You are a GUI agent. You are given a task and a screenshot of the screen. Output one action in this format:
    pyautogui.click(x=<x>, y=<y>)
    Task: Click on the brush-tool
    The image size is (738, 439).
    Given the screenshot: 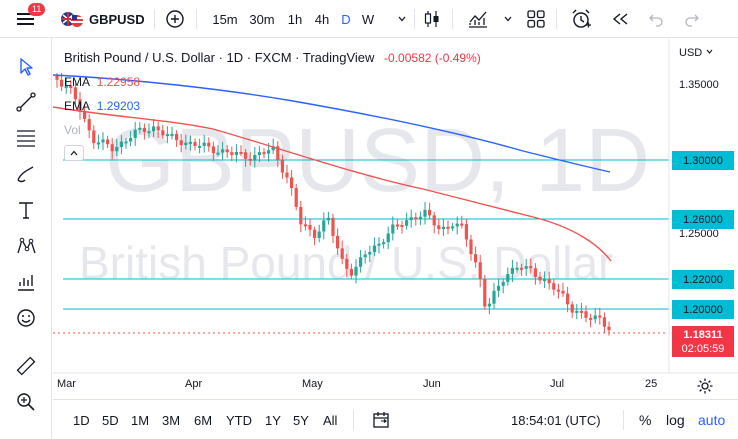 What is the action you would take?
    pyautogui.click(x=26, y=174)
    